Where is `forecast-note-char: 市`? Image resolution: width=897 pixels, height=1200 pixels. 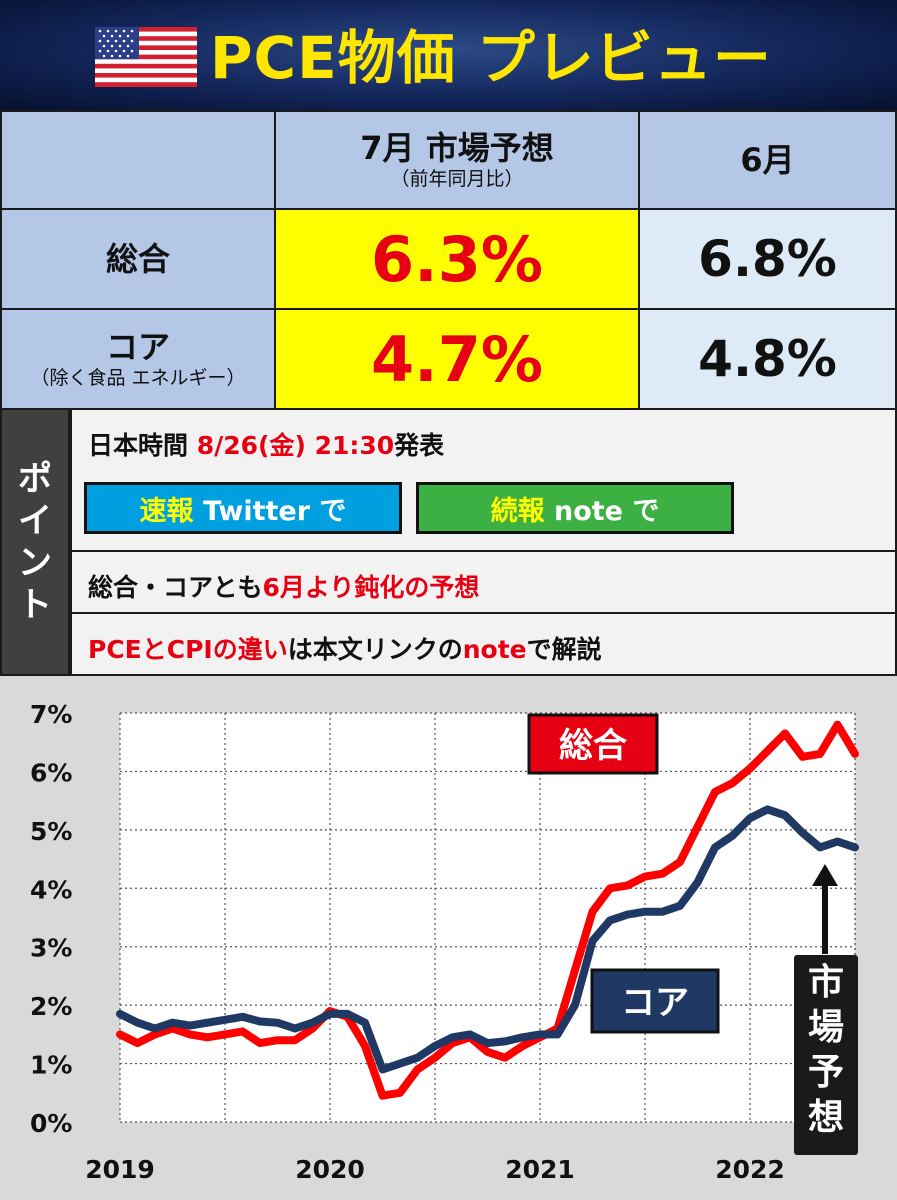 forecast-note-char: 市 is located at coordinates (826, 982).